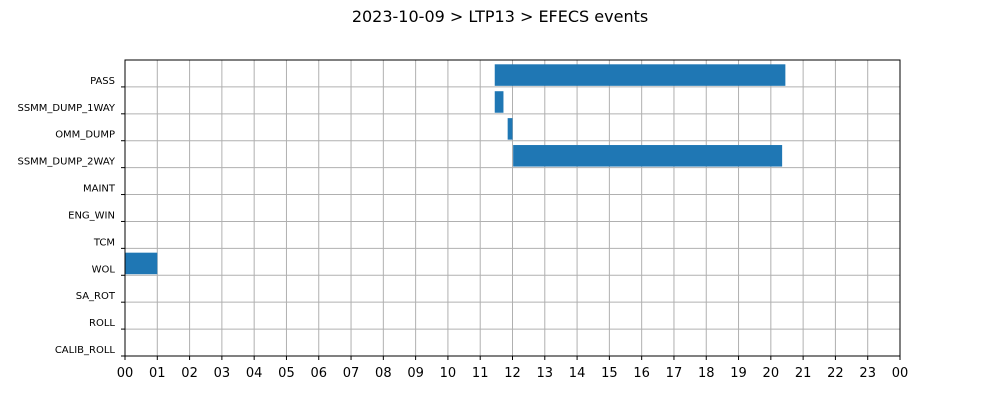  I want to click on x-tick-label: 18, so click(706, 373).